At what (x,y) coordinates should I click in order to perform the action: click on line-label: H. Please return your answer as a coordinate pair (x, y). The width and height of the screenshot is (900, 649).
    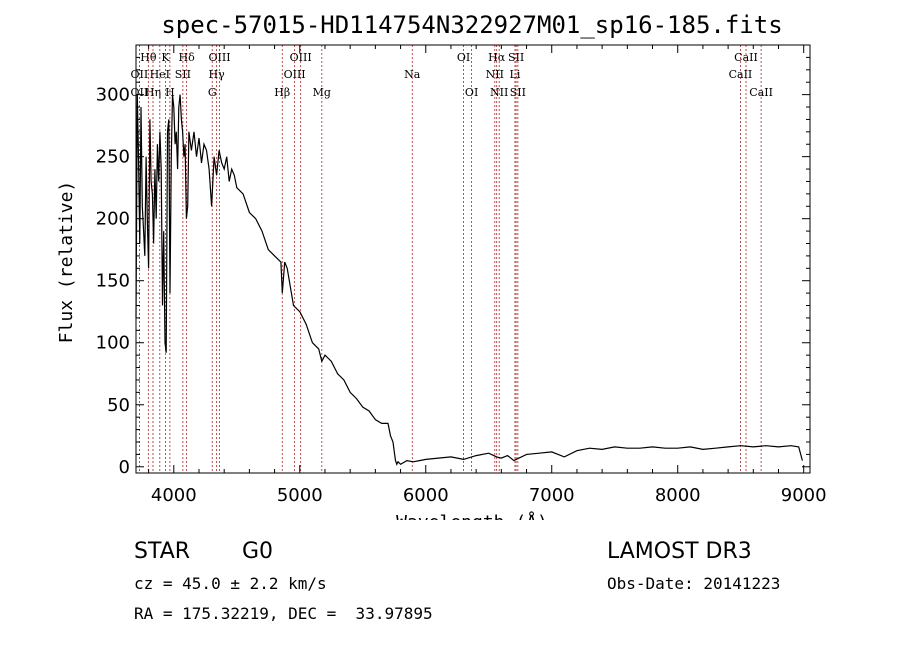
    Looking at the image, I should click on (170, 92).